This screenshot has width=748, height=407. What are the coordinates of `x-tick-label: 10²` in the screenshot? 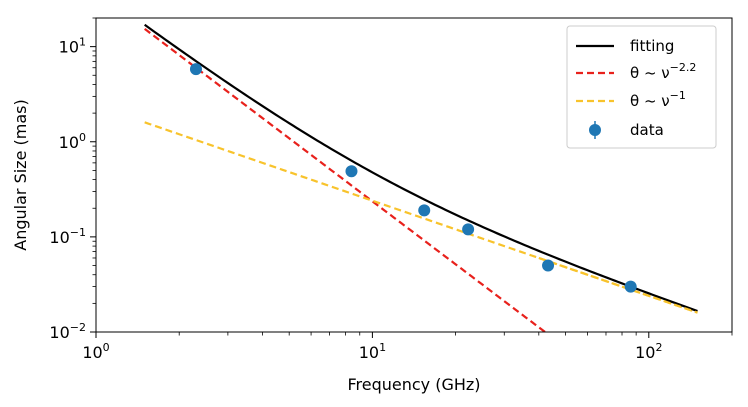 It's located at (648, 351).